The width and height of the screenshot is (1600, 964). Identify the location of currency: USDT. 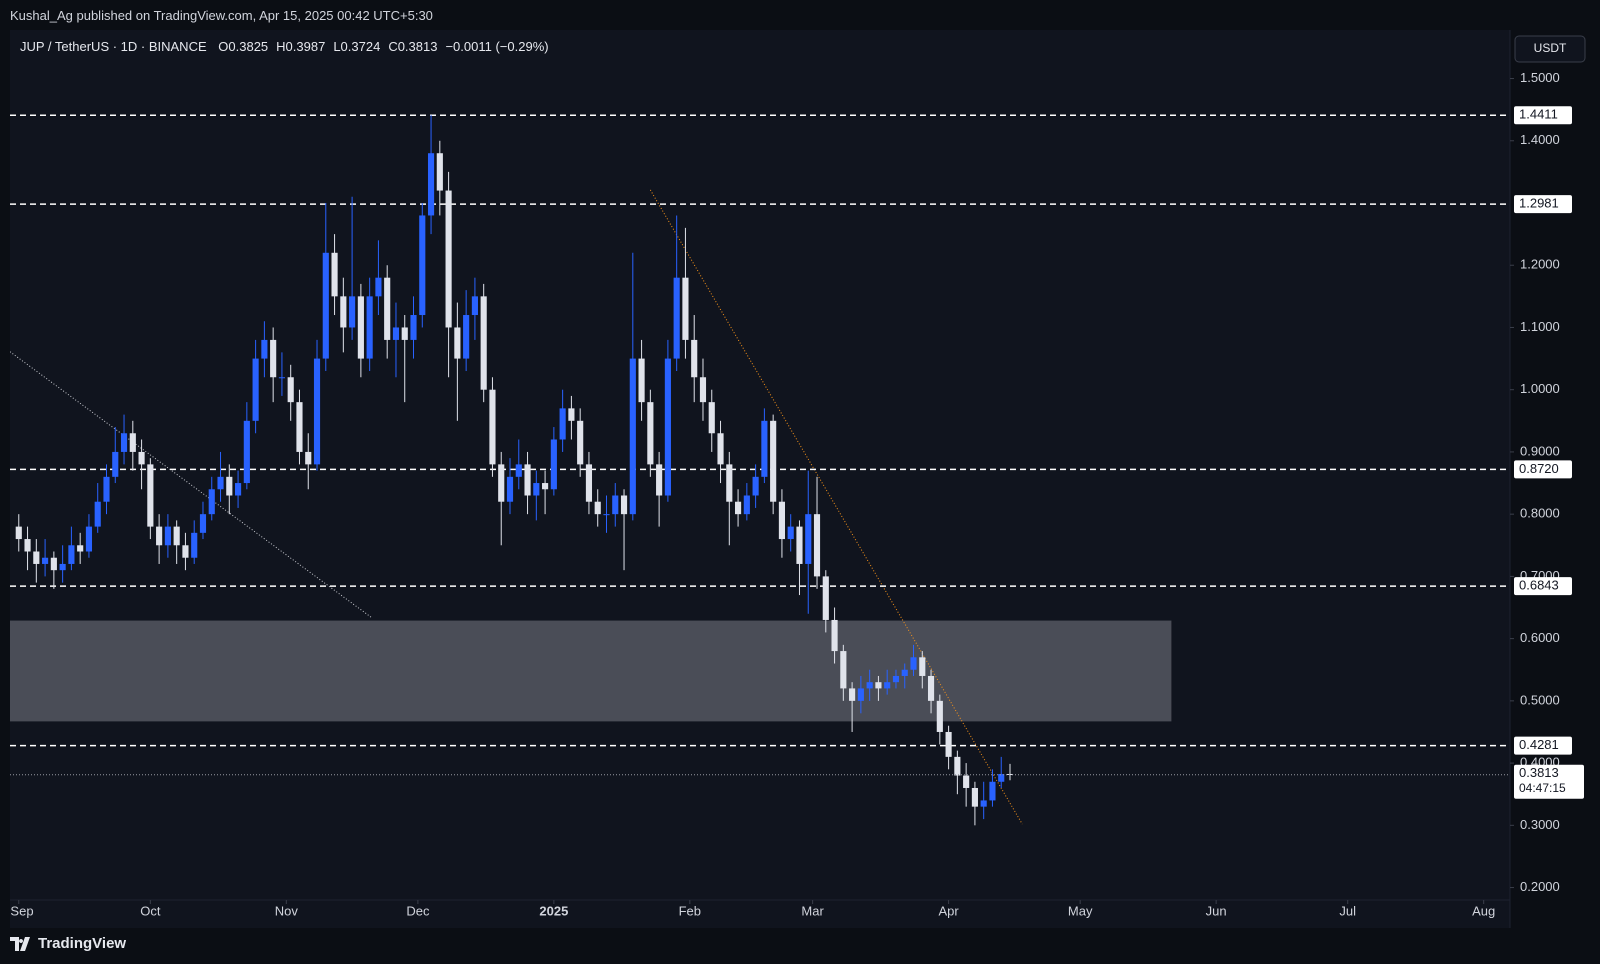
(1550, 48).